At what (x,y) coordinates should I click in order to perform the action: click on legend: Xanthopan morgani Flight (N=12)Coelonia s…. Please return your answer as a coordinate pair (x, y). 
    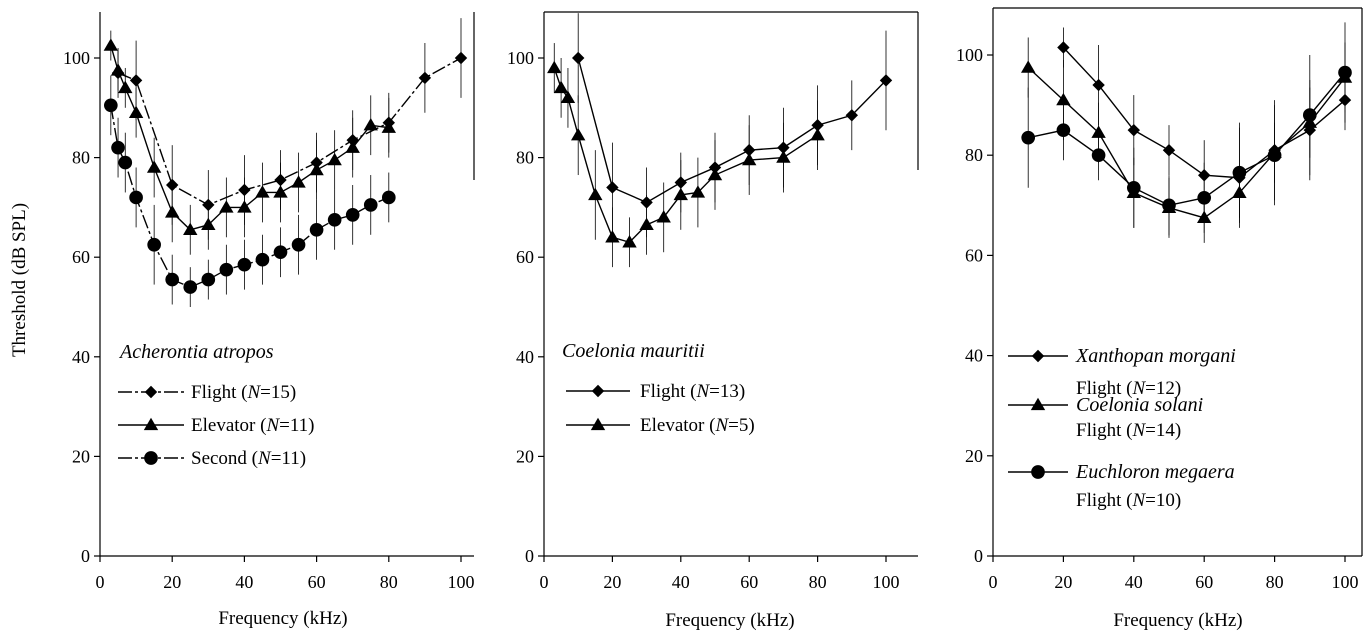
    Looking at the image, I should click on (1122, 428).